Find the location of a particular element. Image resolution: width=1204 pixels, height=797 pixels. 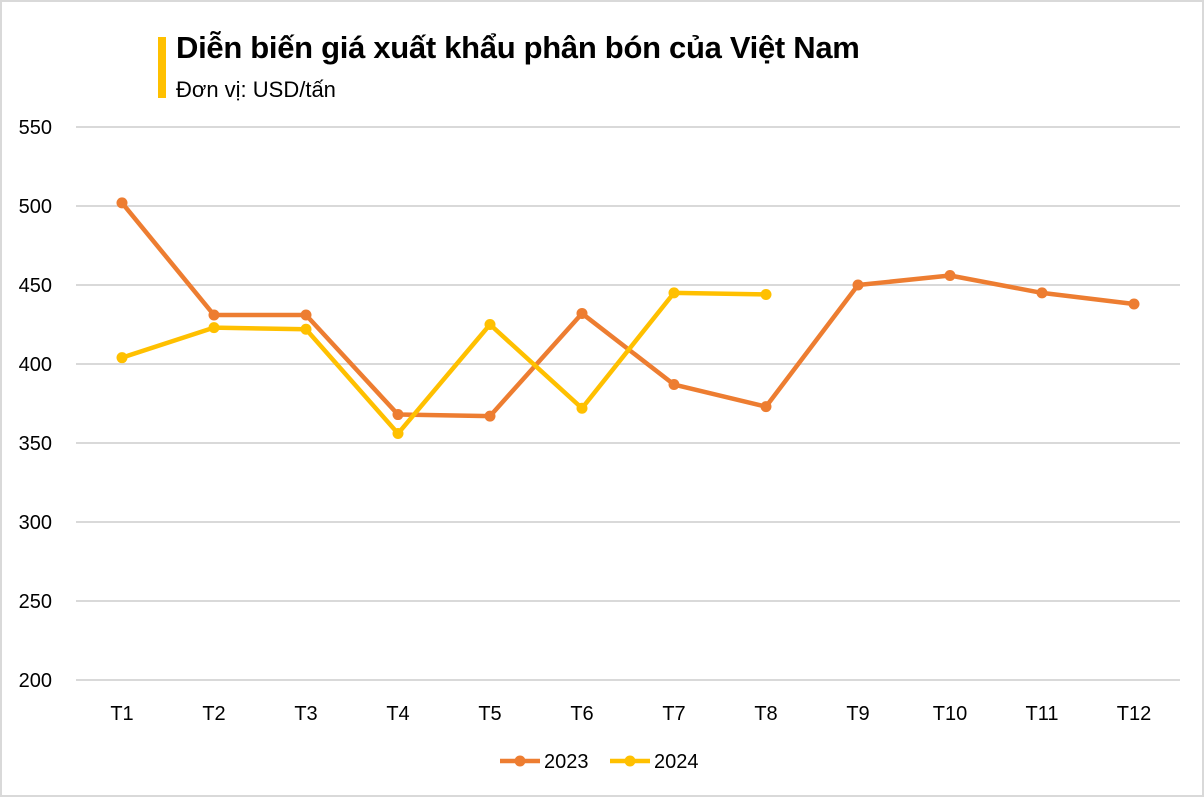

x-tick-label: T9 is located at coordinates (857, 714).